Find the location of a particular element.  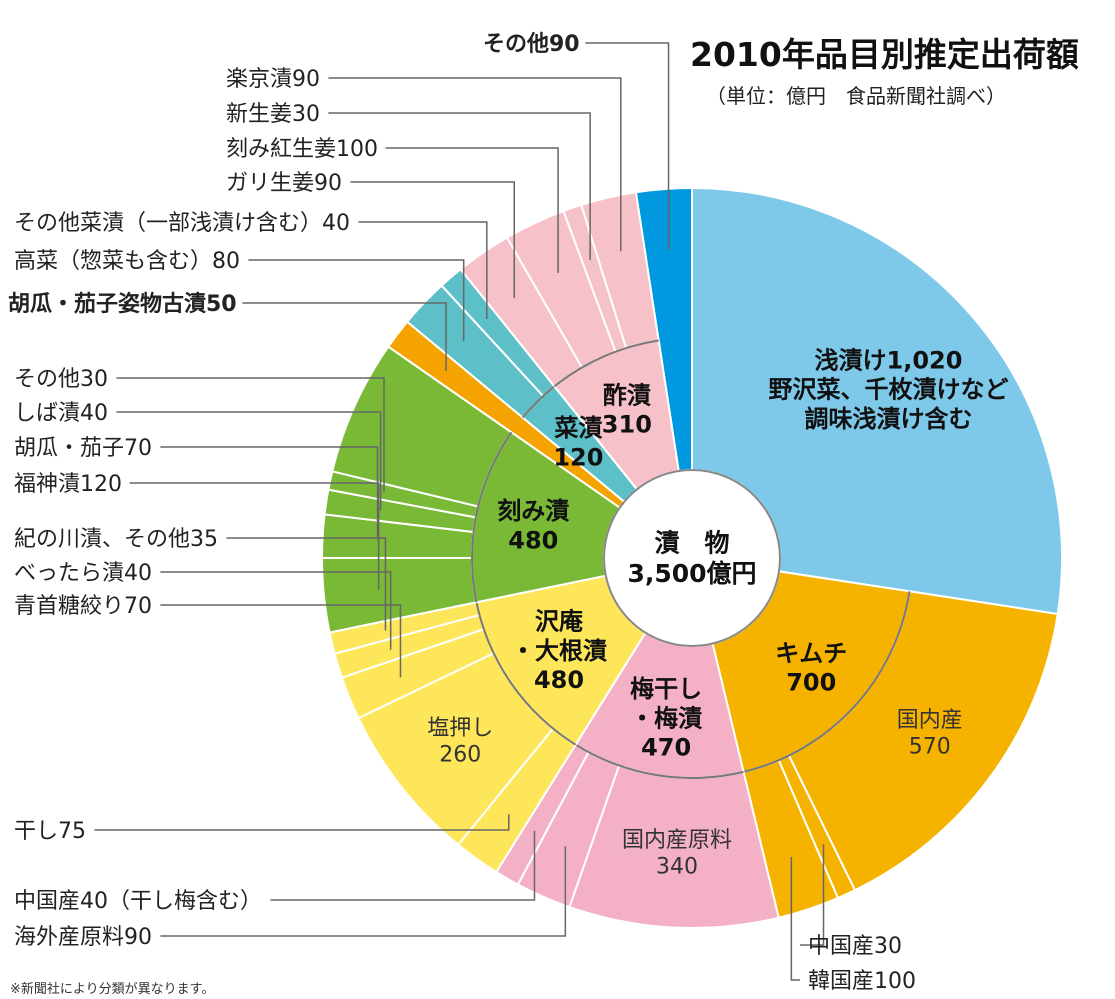

chart-subtitle: （単位：億円 食品新聞社調べ） is located at coordinates (856, 96).